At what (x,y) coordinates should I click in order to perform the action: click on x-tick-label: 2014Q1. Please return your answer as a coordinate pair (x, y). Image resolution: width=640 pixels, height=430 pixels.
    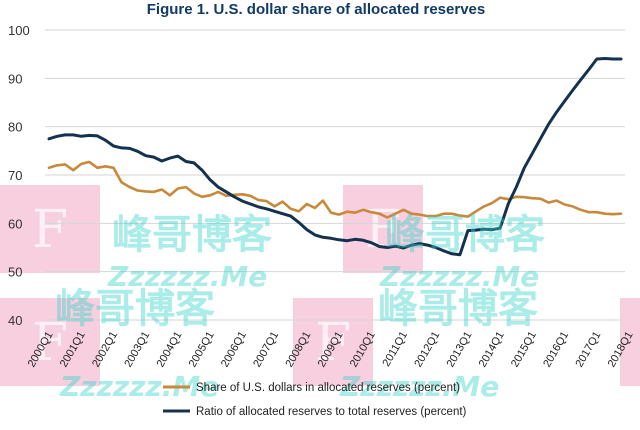
    Looking at the image, I should click on (492, 350).